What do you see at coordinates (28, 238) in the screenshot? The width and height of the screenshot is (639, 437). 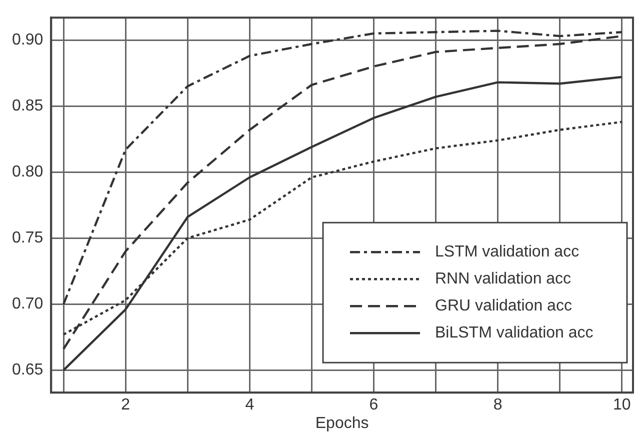 I see `y-tick-label: 0.75` at bounding box center [28, 238].